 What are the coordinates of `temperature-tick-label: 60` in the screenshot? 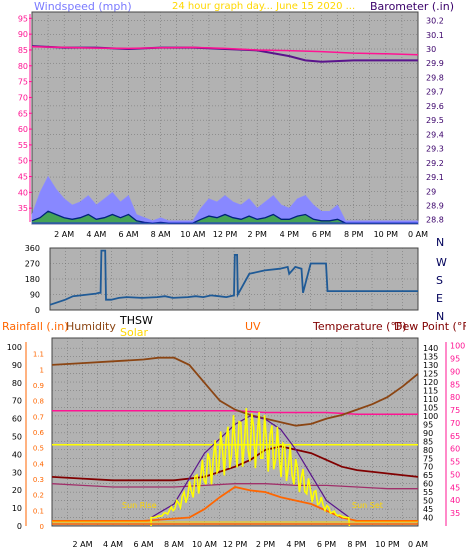 It's located at (428, 484).